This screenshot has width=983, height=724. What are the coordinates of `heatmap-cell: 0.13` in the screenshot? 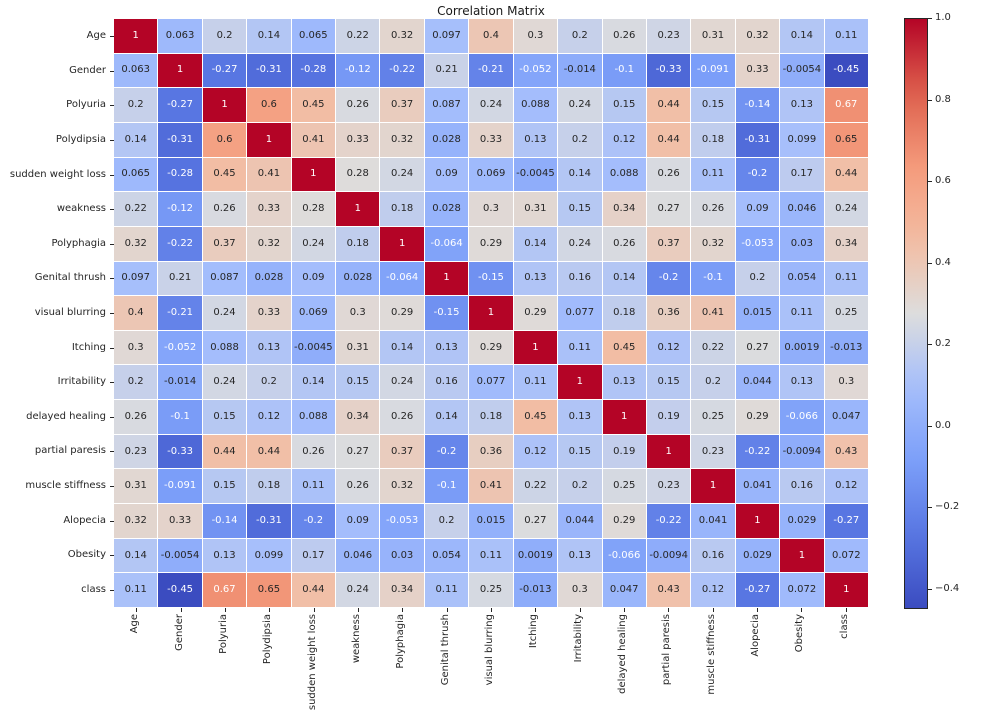 It's located at (624, 382).